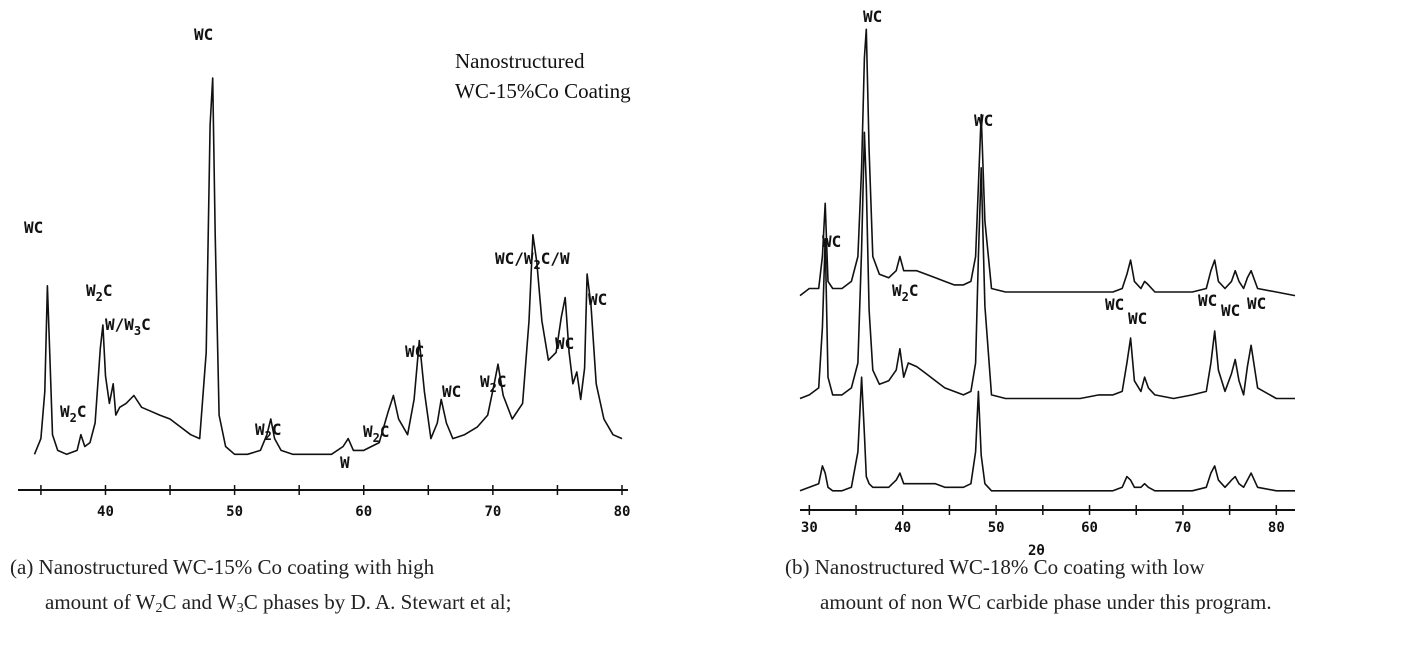 This screenshot has width=1419, height=648. I want to click on x-axis-label: 2θ, so click(1036, 551).